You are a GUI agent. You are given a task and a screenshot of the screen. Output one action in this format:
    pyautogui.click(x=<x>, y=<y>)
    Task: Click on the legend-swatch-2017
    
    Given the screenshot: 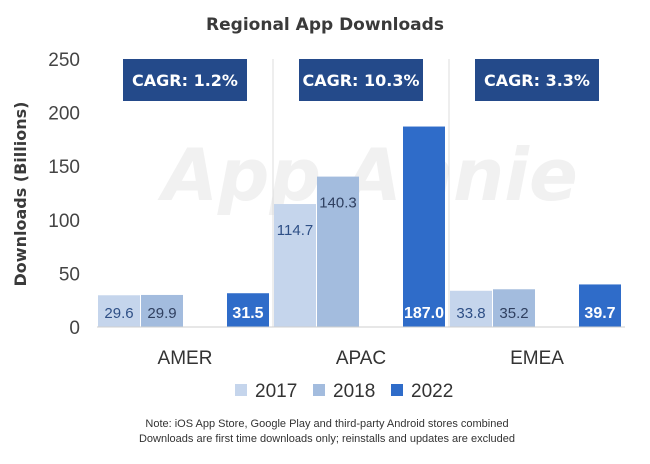 What is the action you would take?
    pyautogui.click(x=241, y=390)
    